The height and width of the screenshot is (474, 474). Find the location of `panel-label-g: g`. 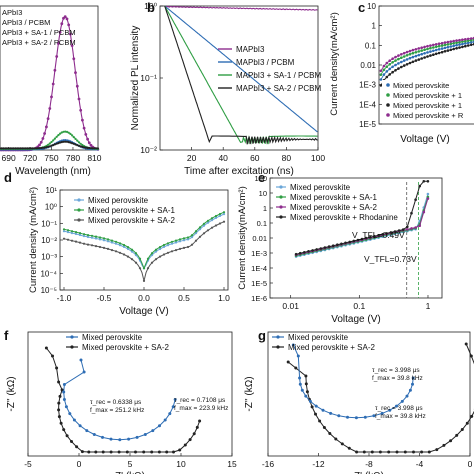

panel-label-g: g is located at coordinates (262, 335).